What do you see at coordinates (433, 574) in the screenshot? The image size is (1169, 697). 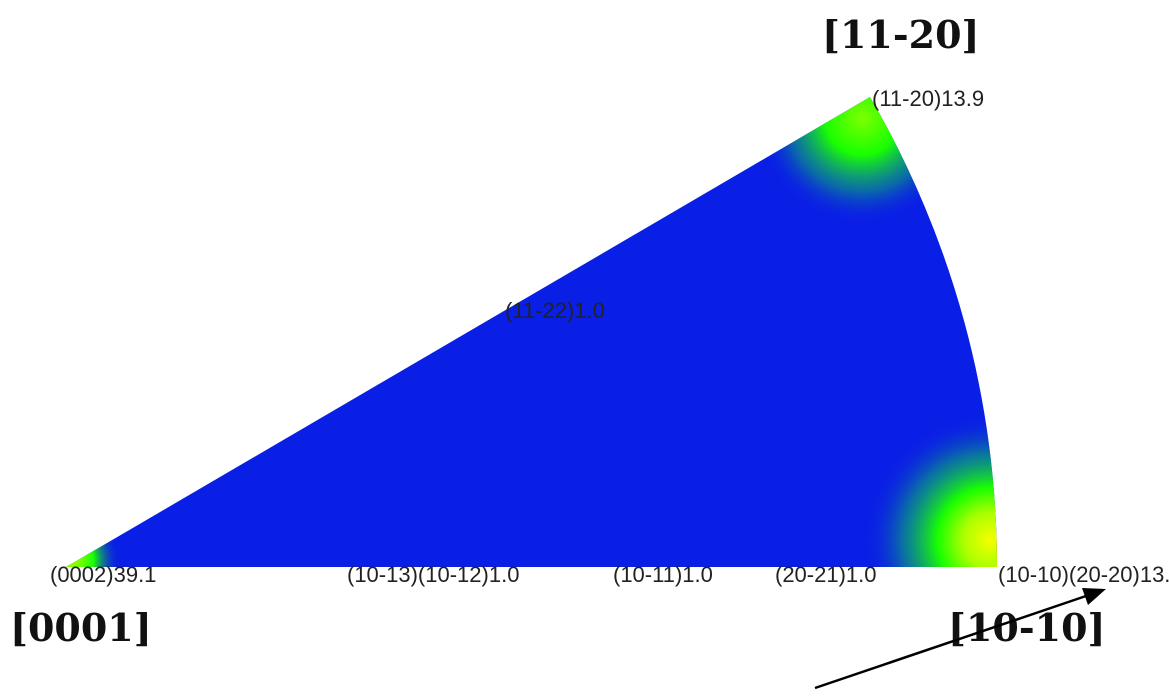 I see `pole-label-10-13-10-12: (10-13)(10-12)1.0` at bounding box center [433, 574].